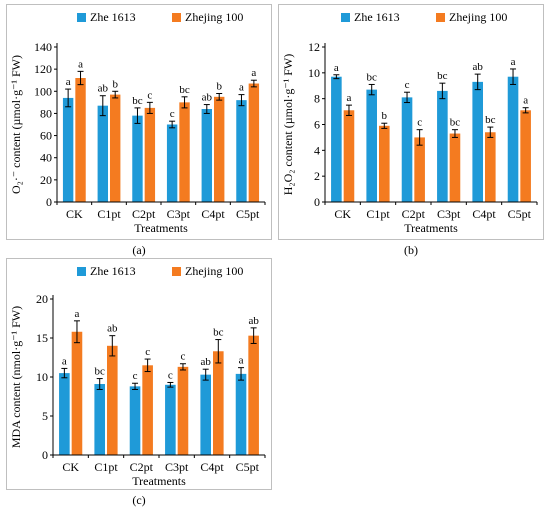  What do you see at coordinates (139, 250) in the screenshot?
I see `panel-label-a: (a)` at bounding box center [139, 250].